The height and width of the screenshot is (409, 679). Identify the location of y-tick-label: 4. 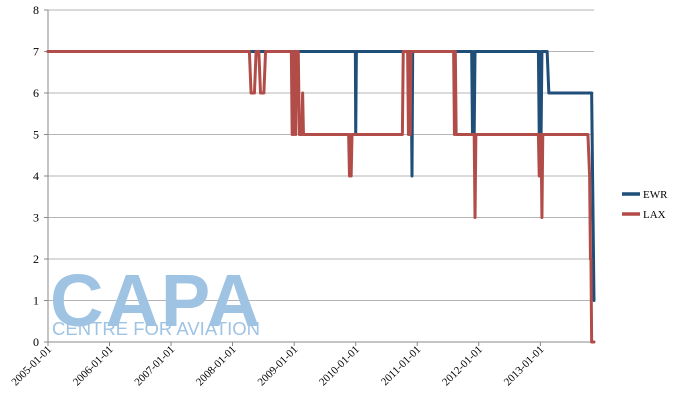
(36, 176).